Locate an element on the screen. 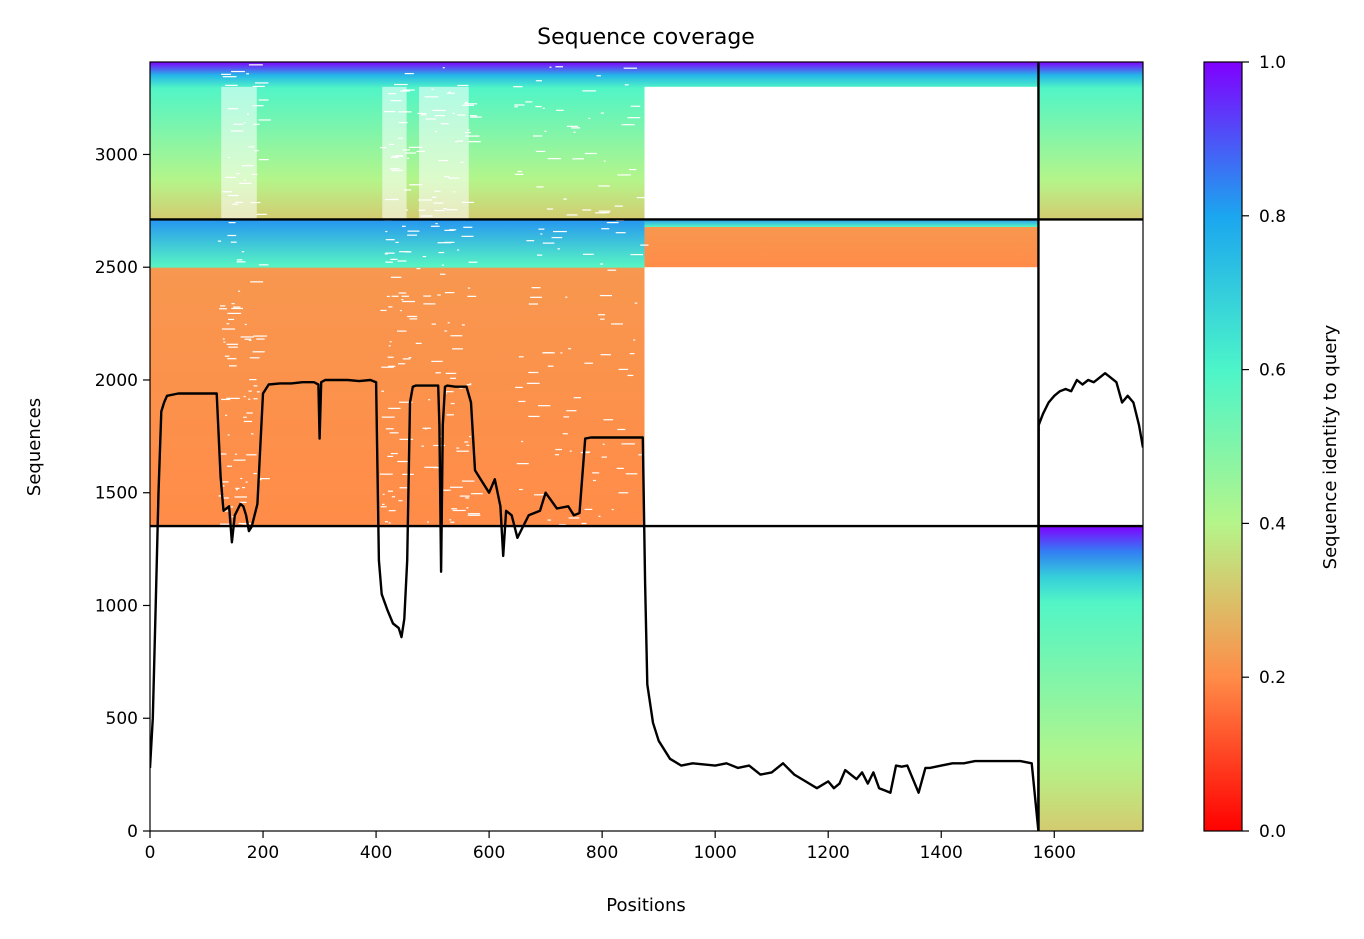 This screenshot has height=939, width=1364. colorbar-tick-label: 0.8 is located at coordinates (1272, 217).